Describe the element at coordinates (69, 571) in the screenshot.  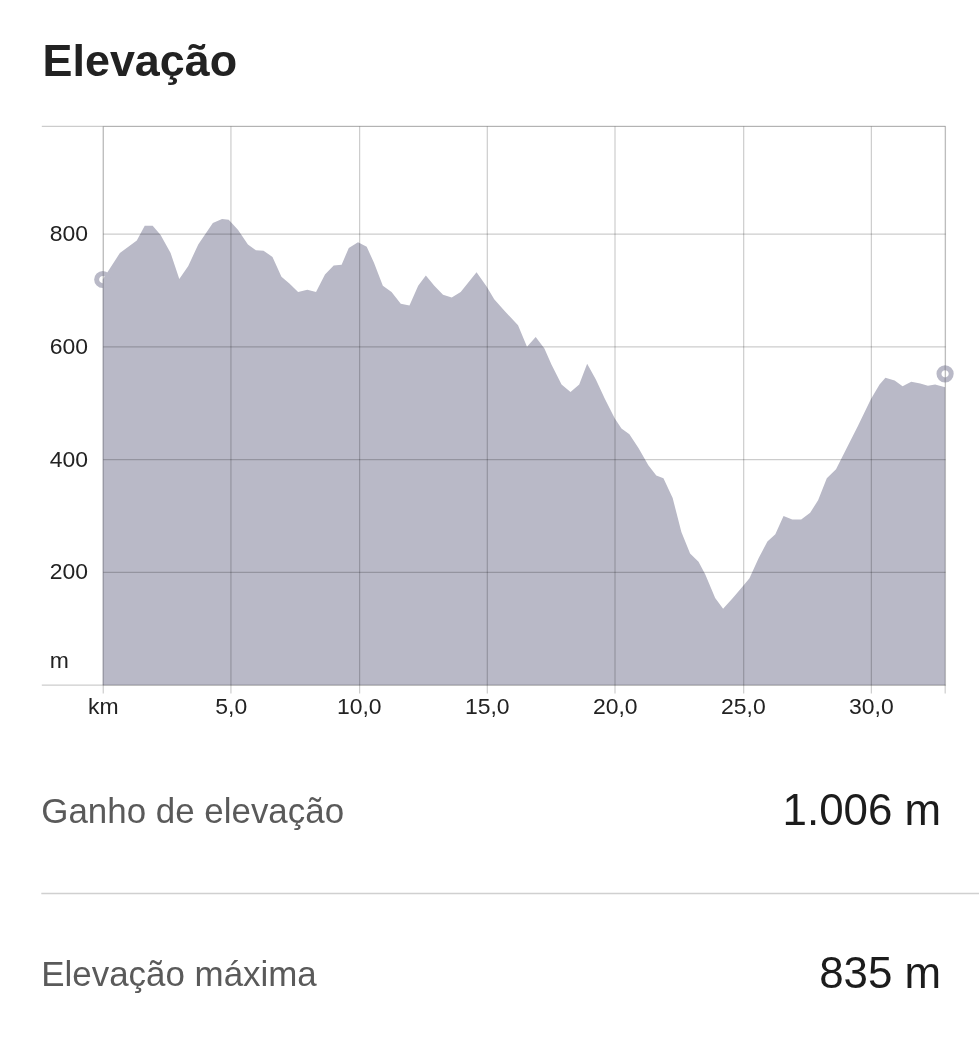
I see `y-tick-label: 200` at that location.